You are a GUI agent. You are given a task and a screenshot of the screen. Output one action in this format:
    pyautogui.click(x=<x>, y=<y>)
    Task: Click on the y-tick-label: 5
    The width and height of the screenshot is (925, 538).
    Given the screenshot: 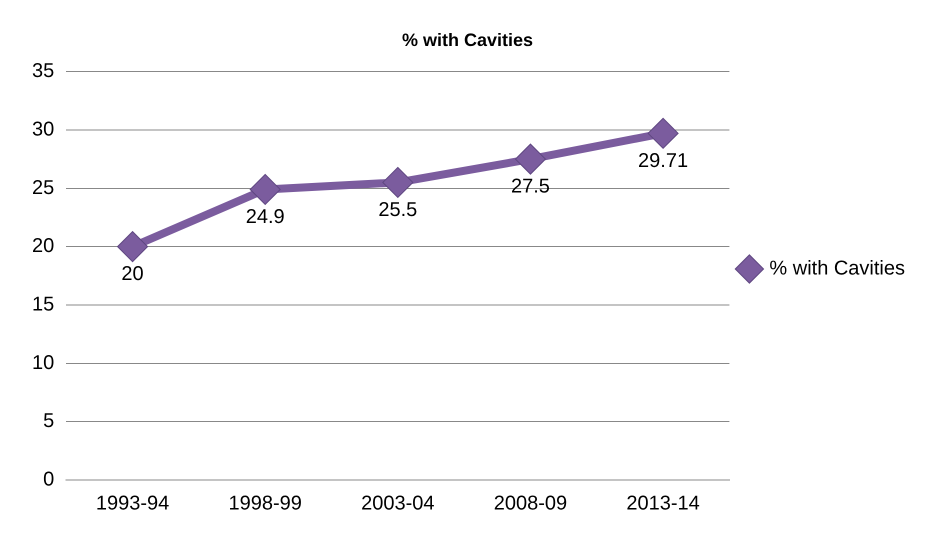 What is the action you would take?
    pyautogui.click(x=48, y=421)
    